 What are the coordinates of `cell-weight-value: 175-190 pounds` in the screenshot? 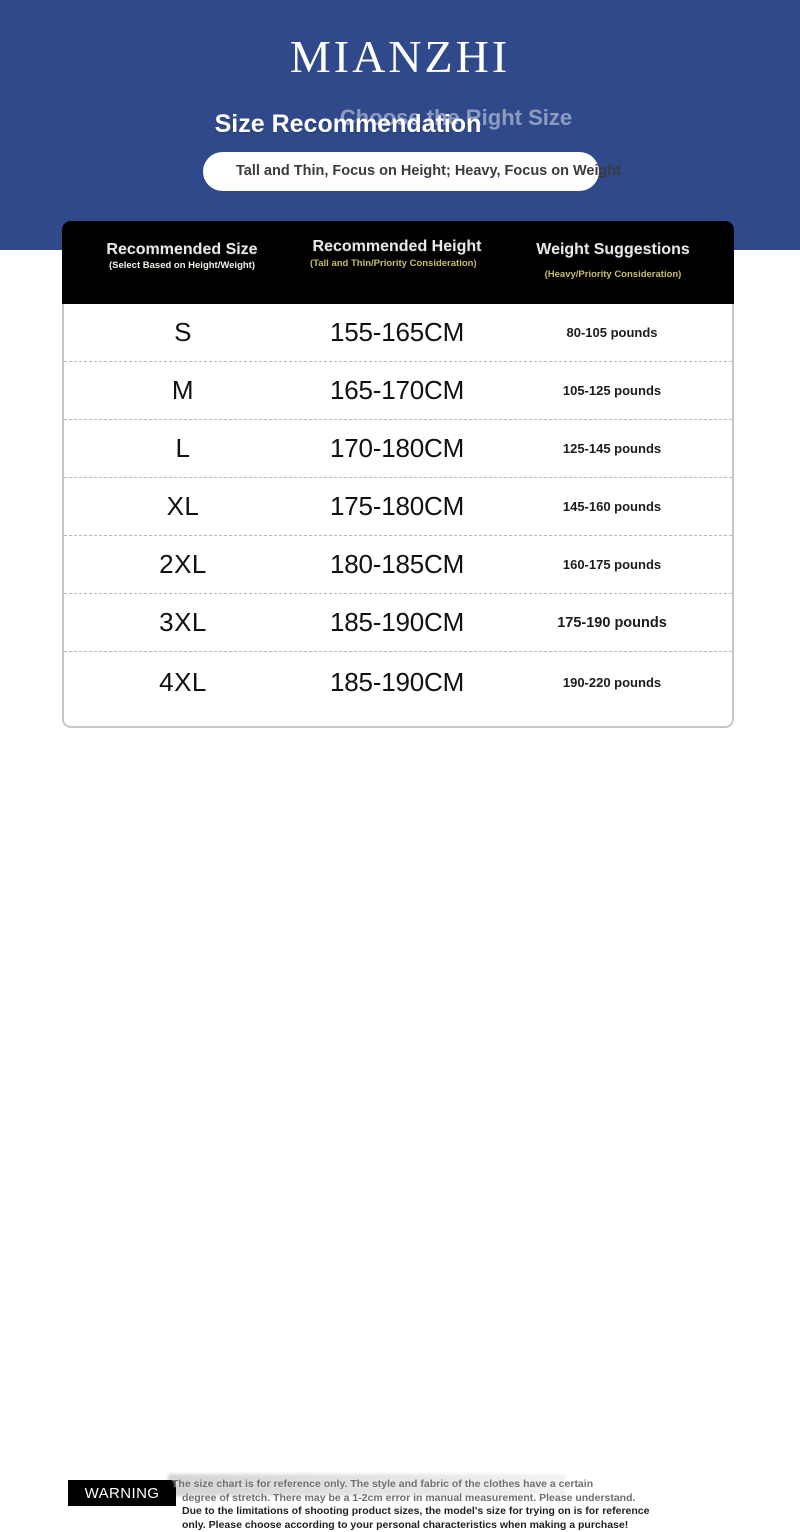 It's located at (612, 623).